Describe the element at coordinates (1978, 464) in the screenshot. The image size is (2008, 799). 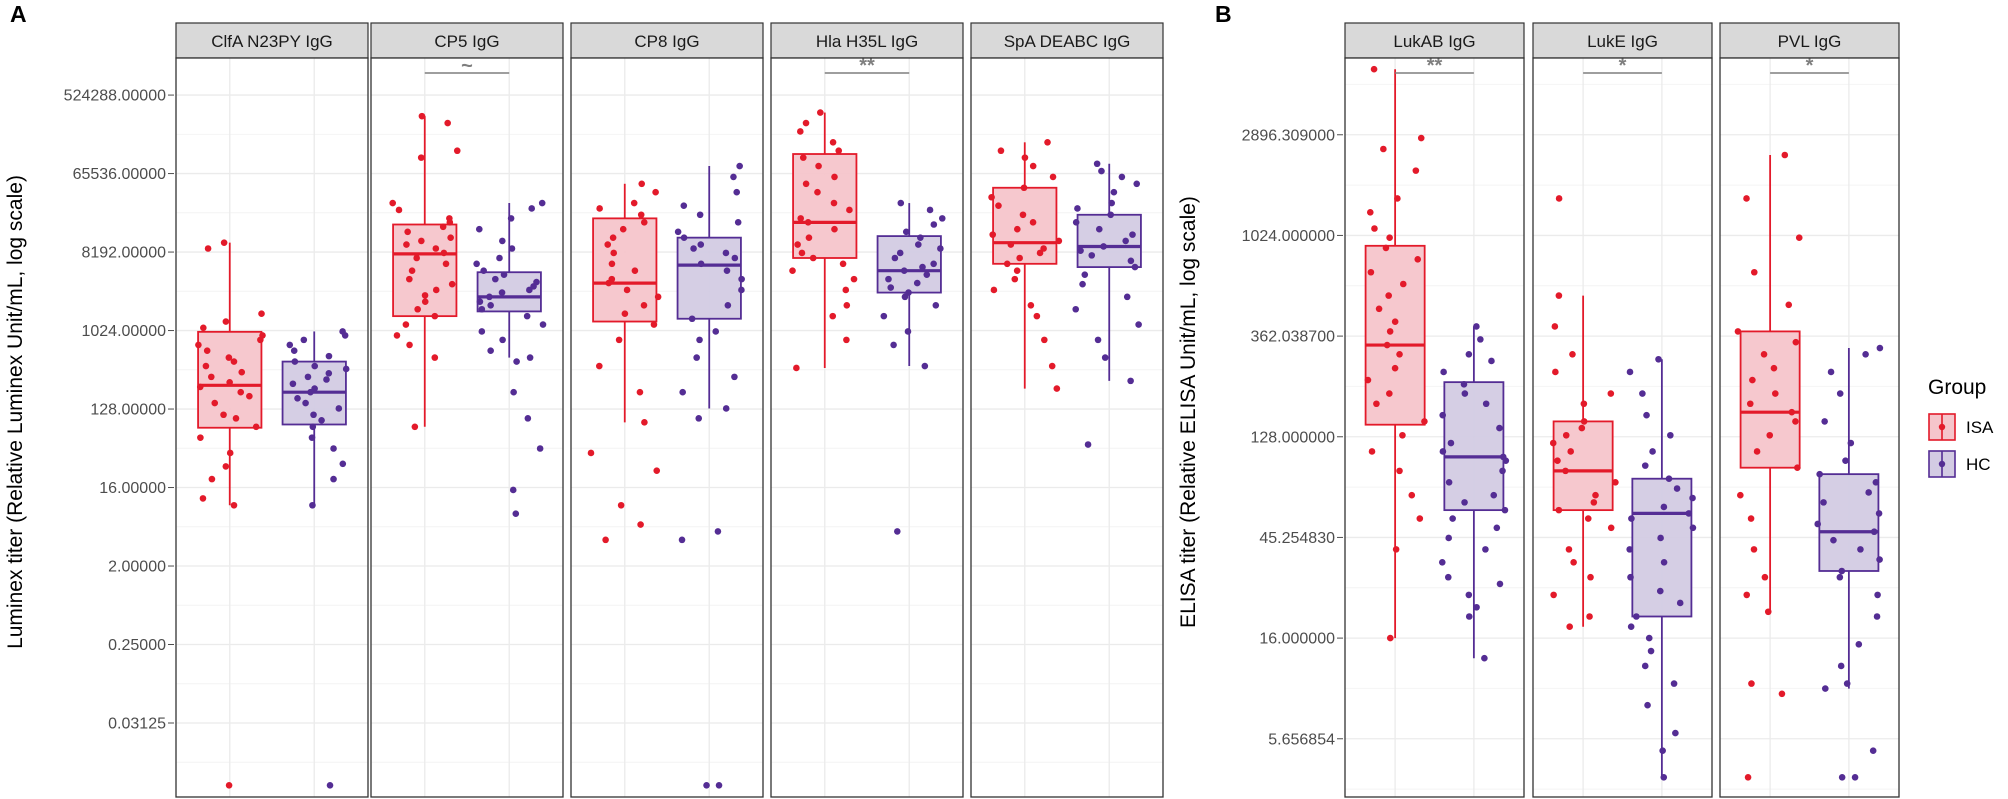
I see `legend-label-hc: HC` at that location.